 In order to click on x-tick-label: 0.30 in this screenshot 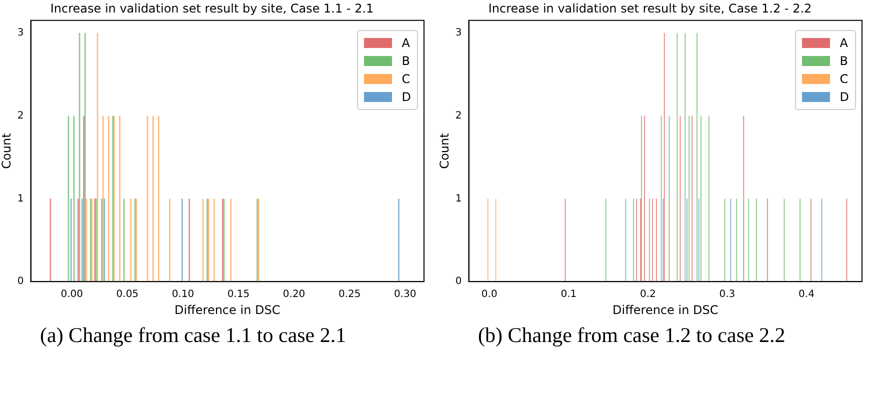, I will do `click(405, 294)`.